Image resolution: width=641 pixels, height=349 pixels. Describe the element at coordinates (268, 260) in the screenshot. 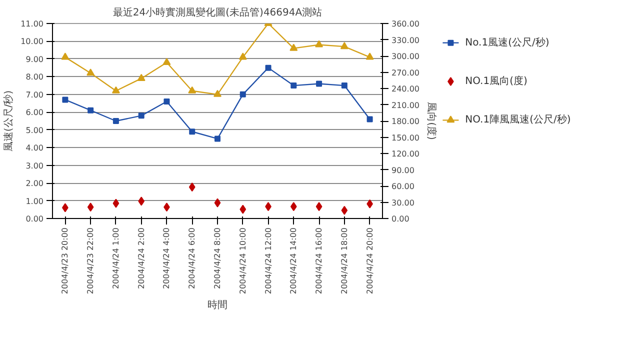

I see `x-tick-label: 2004/4/24 12:00` at that location.